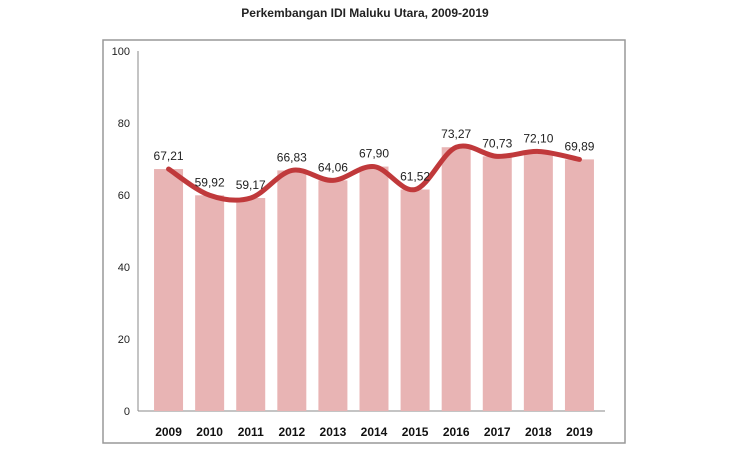 The image size is (730, 457). Describe the element at coordinates (333, 167) in the screenshot. I see `data-label: 64,06` at that location.